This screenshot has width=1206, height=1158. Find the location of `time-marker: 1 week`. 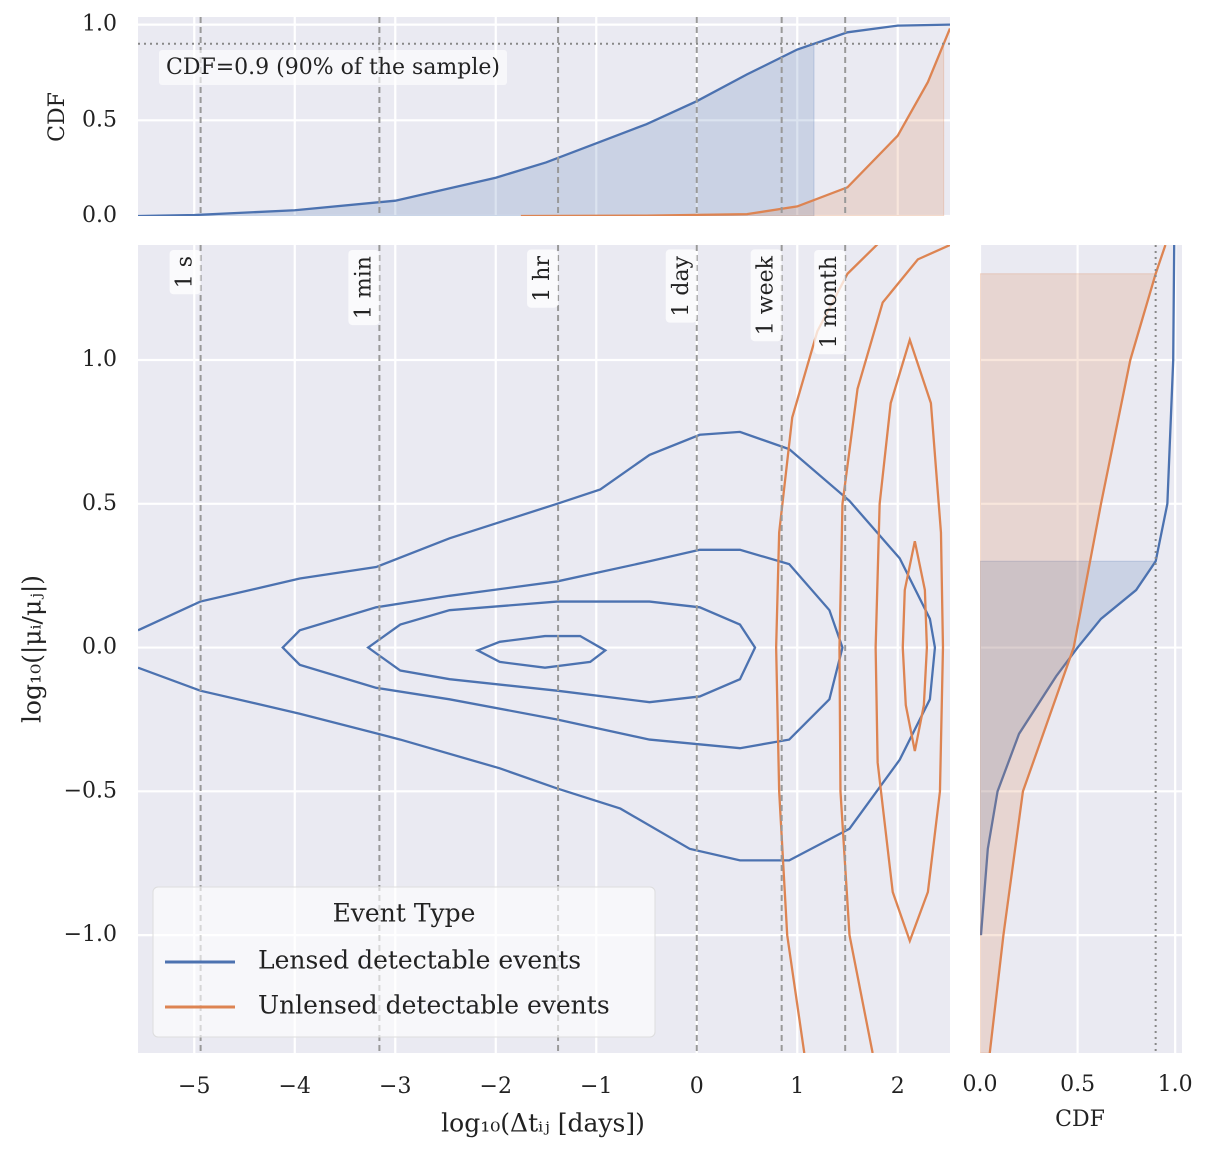

time-marker: 1 week is located at coordinates (766, 295).